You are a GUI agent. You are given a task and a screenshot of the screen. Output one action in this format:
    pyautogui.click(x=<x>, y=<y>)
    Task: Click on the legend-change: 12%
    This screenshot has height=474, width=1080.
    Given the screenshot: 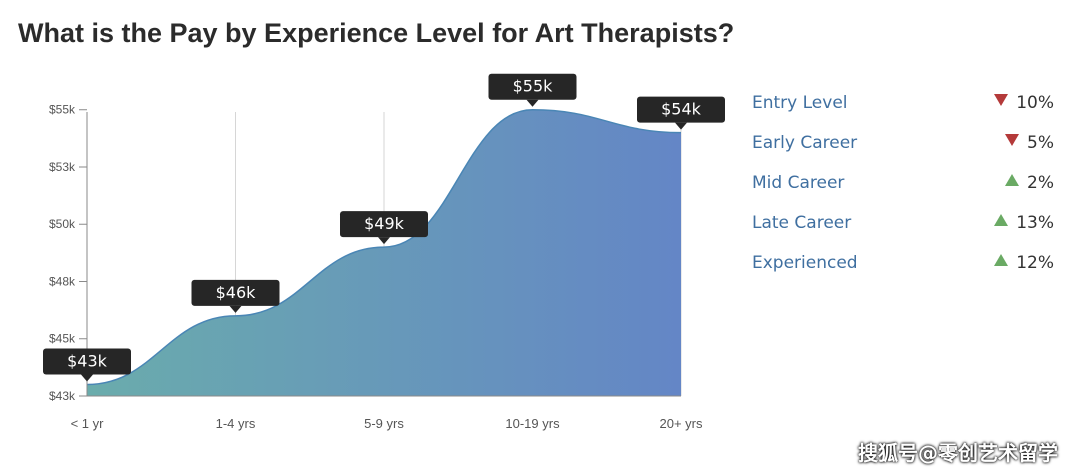 What is the action you would take?
    pyautogui.click(x=1024, y=263)
    